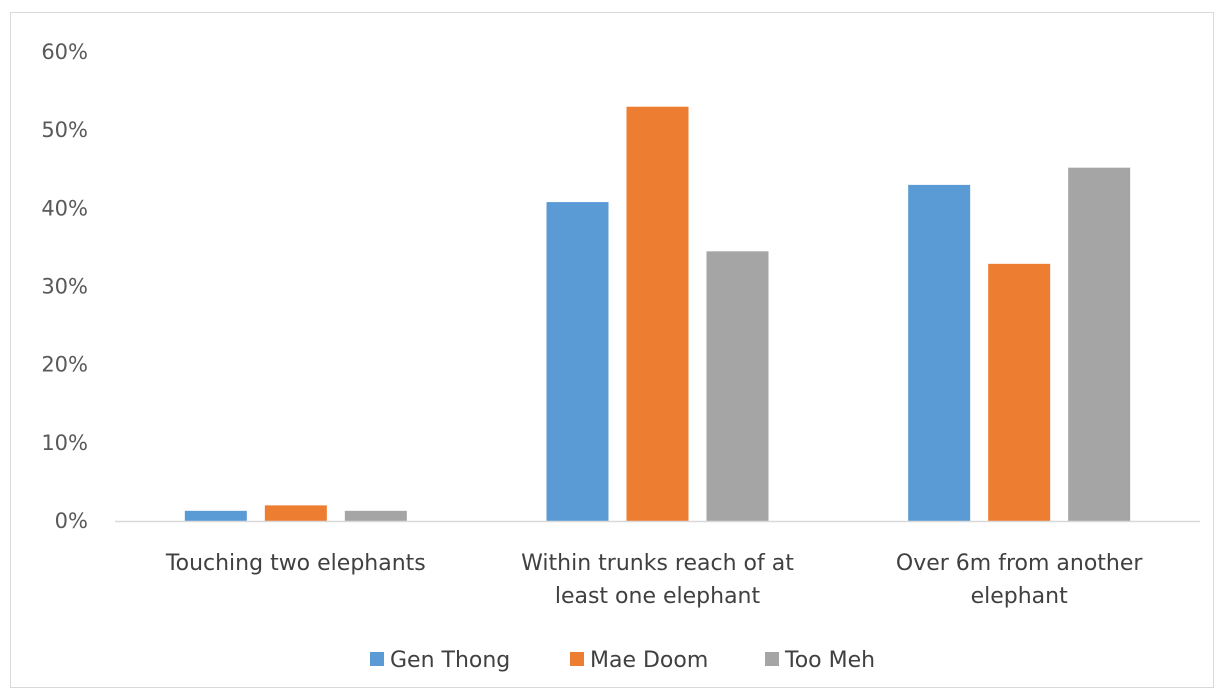 Image resolution: width=1226 pixels, height=696 pixels. Describe the element at coordinates (64, 52) in the screenshot. I see `y-tick-label: 60%` at that location.